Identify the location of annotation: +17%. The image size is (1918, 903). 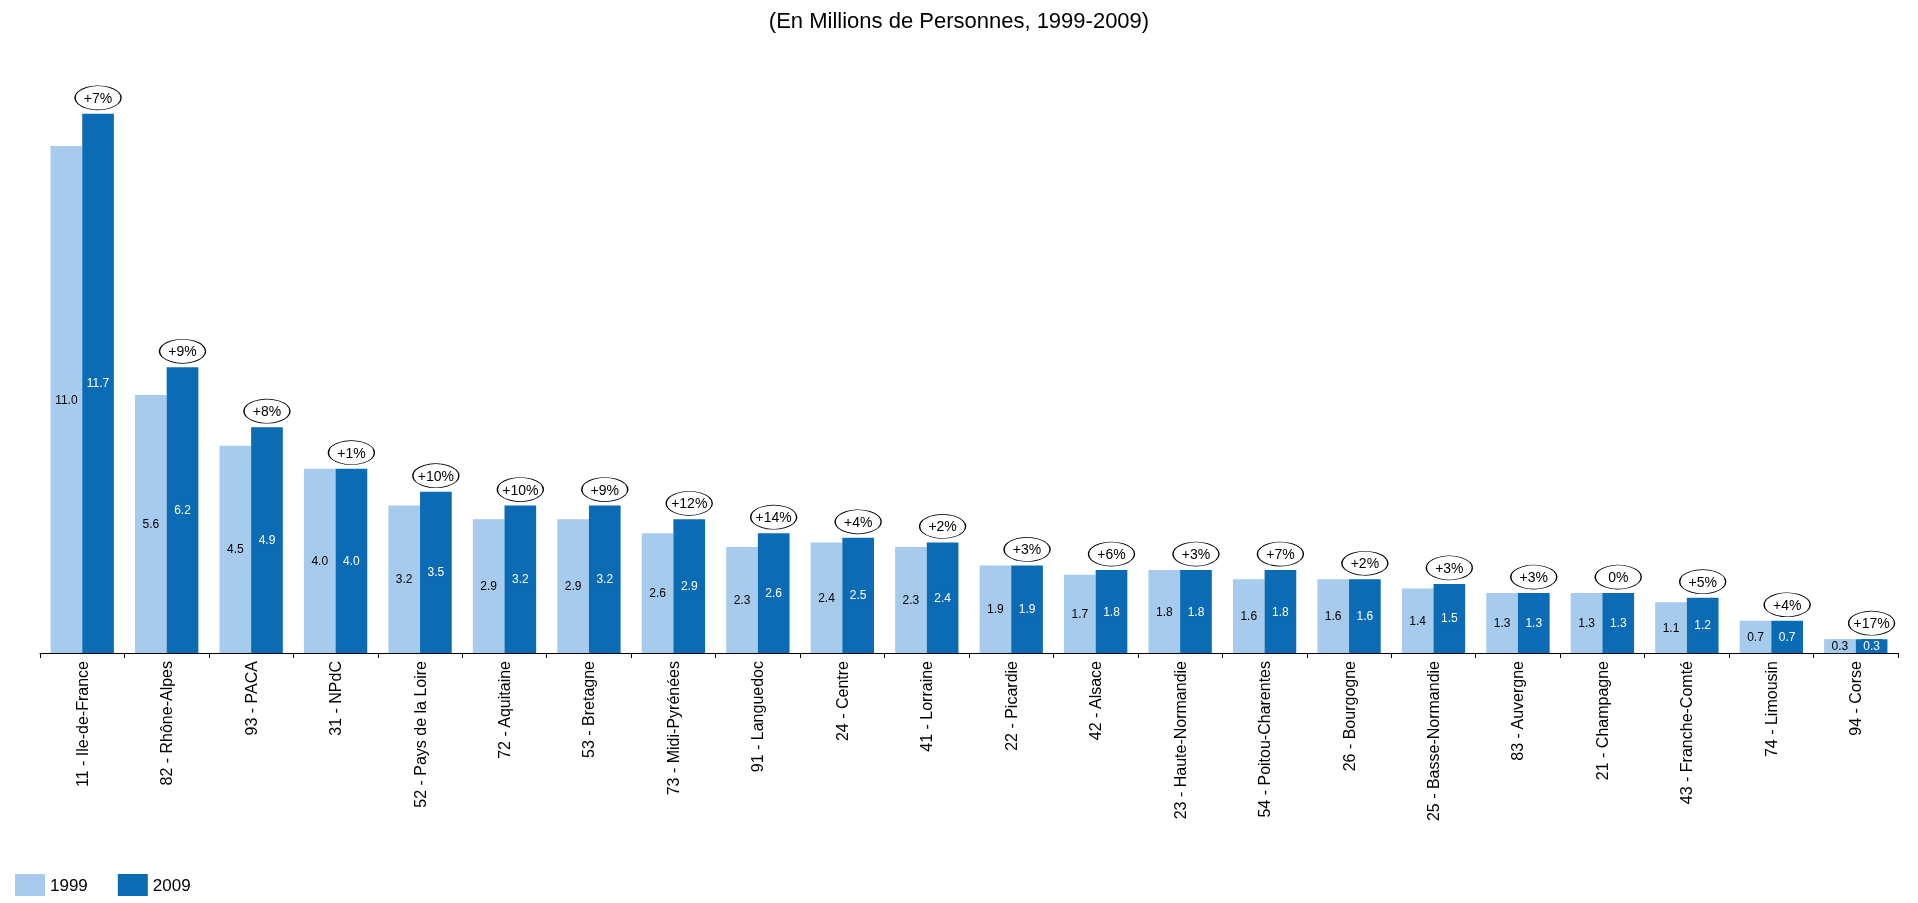
(1871, 623).